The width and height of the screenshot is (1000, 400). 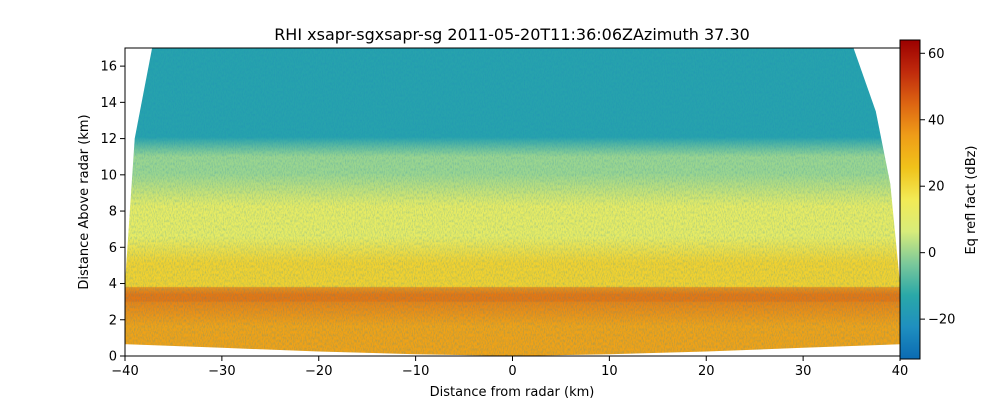 What do you see at coordinates (84, 201) in the screenshot?
I see `y-axis-label: Distance Above radar (km)` at bounding box center [84, 201].